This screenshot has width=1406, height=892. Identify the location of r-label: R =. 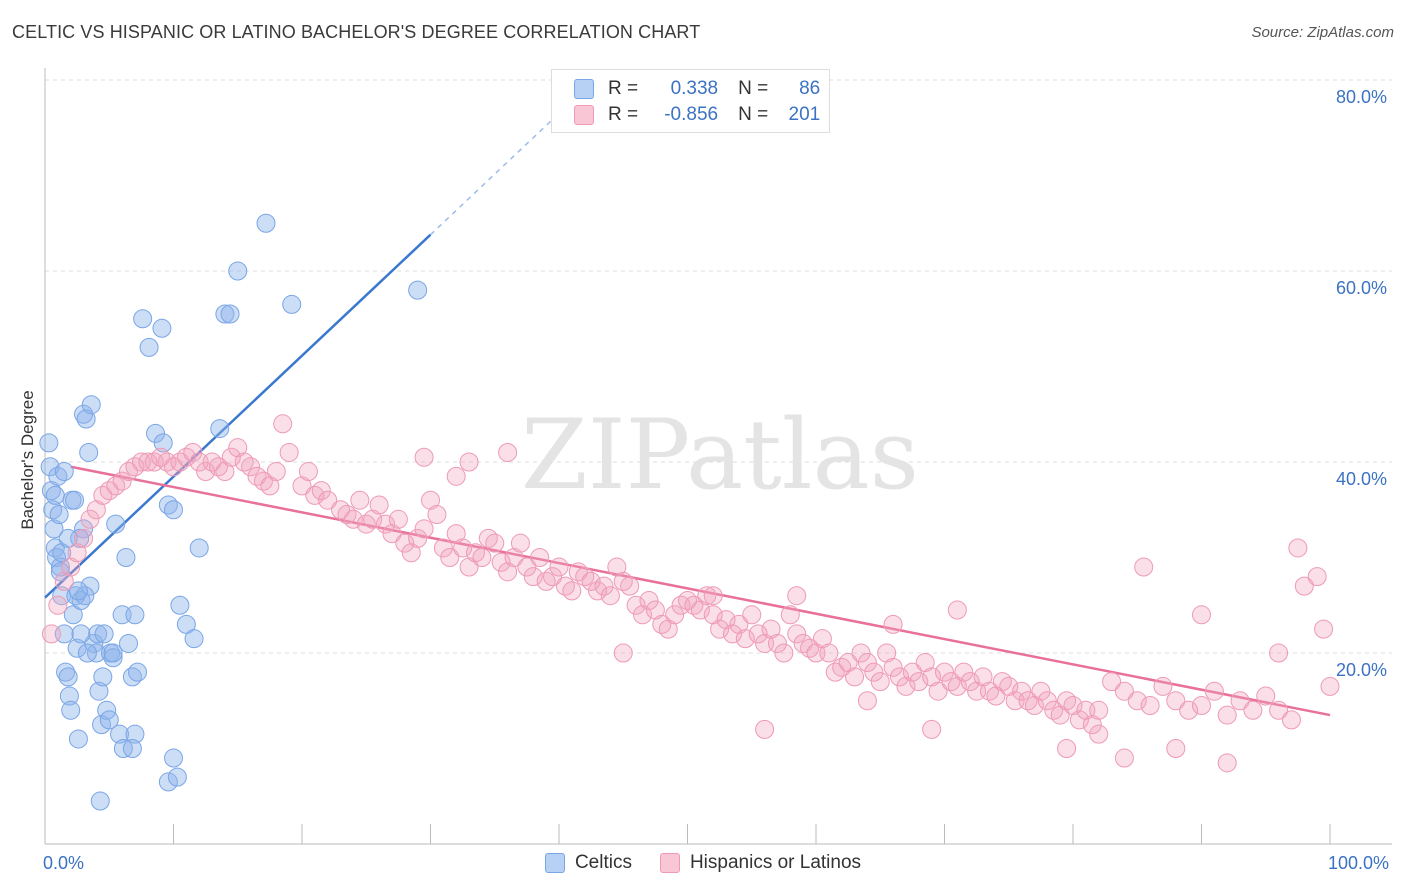
(623, 114).